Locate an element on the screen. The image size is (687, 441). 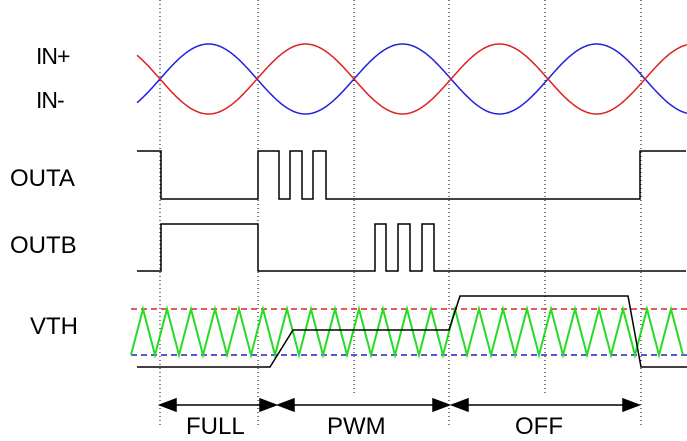
region-label-pwm: PWM is located at coordinates (356, 426).